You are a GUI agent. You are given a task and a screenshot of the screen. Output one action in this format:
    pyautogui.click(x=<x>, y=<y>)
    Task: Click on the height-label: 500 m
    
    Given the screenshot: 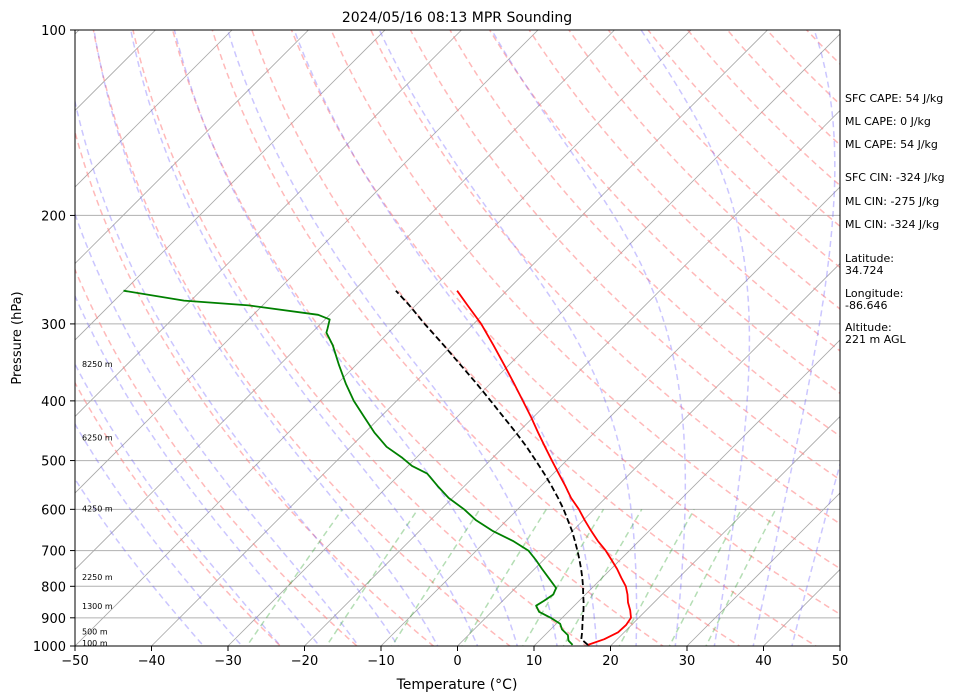 What is the action you would take?
    pyautogui.click(x=95, y=631)
    